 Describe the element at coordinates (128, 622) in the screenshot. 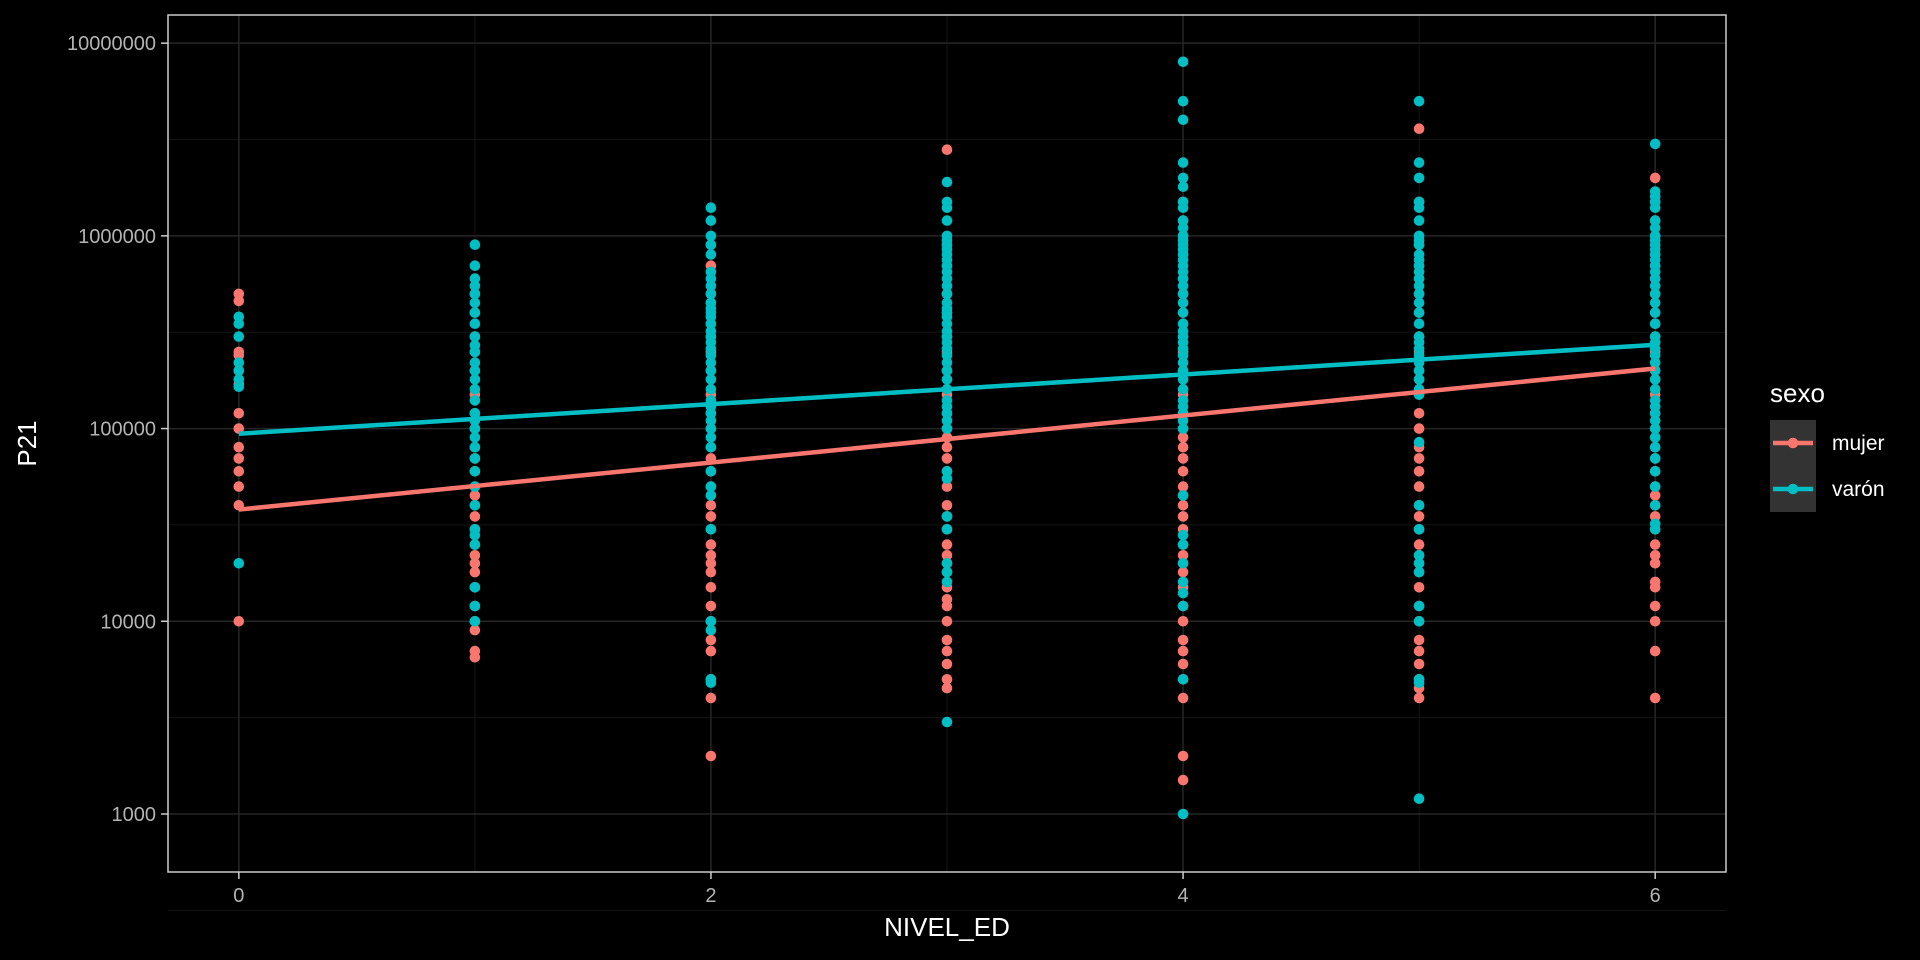

I see `y-tick-label: 10000` at that location.